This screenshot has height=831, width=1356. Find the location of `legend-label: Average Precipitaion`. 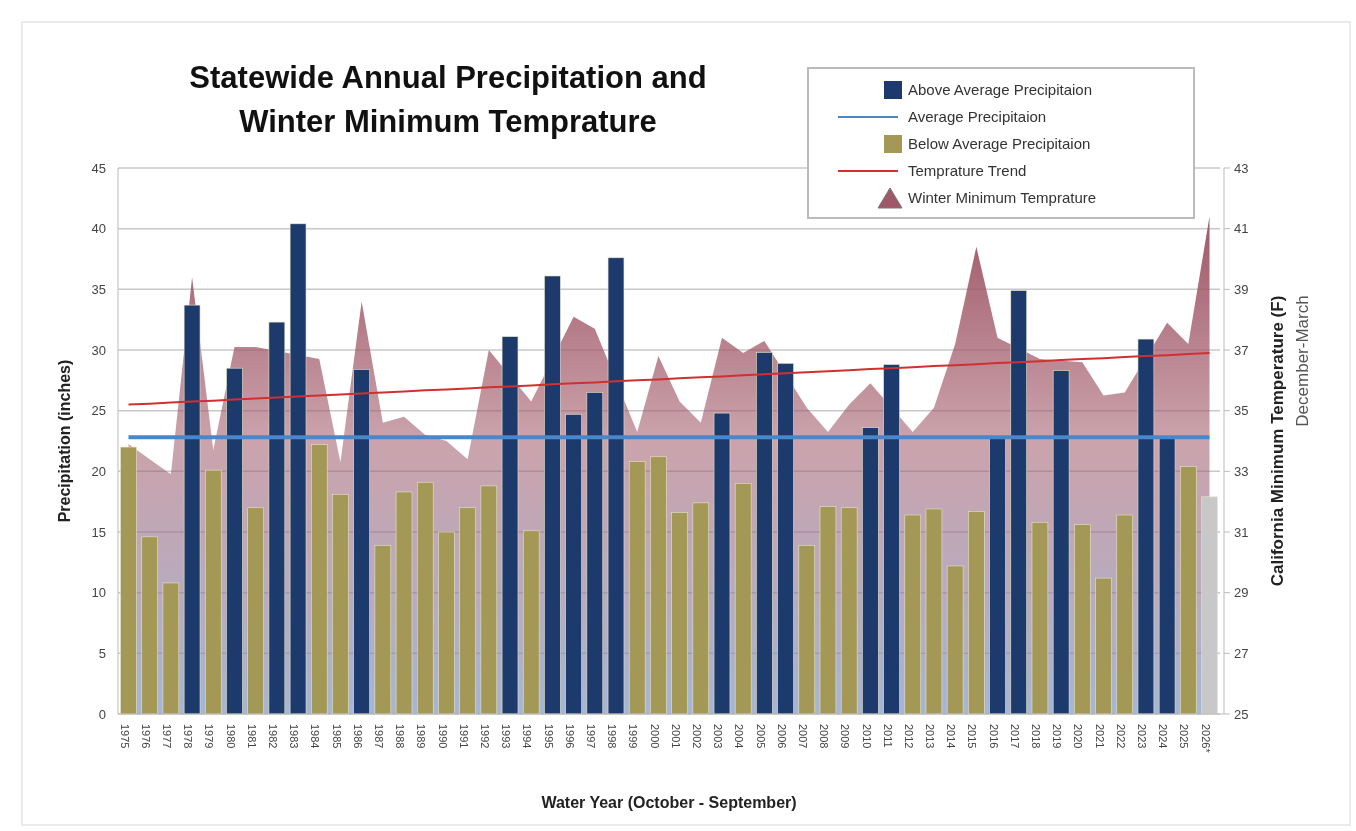

legend-label: Average Precipitaion is located at coordinates (977, 117).